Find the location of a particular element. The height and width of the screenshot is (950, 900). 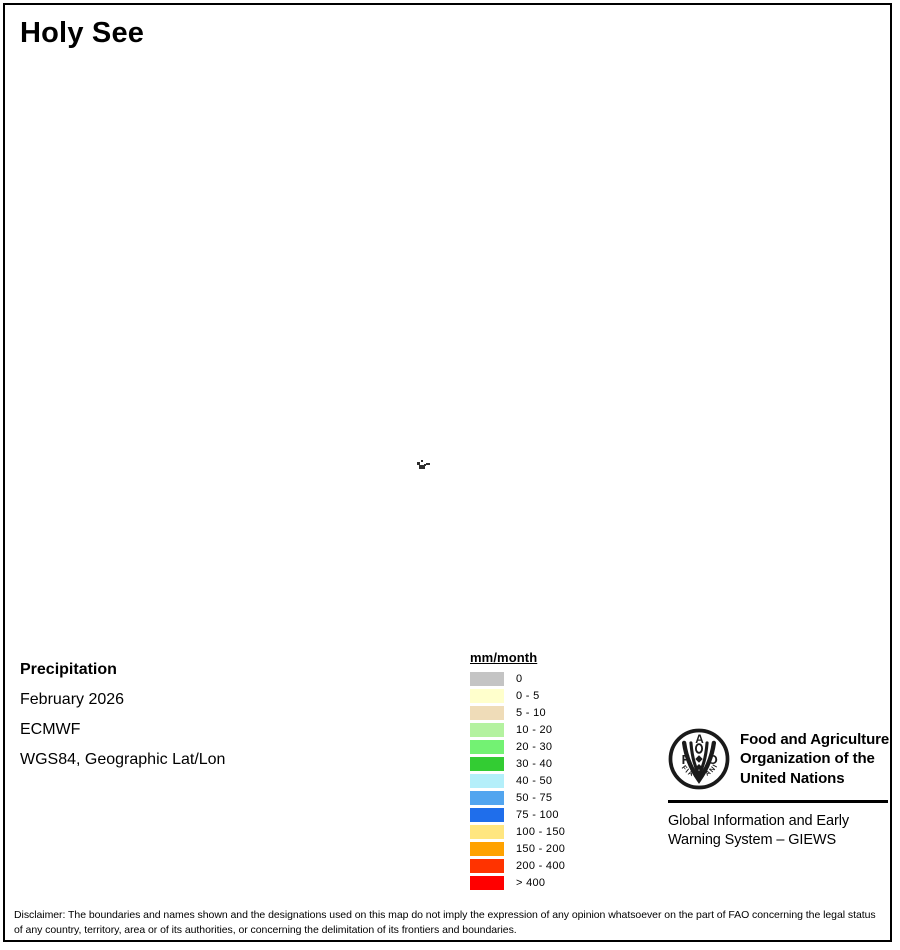

legend-label: 10 - 20 is located at coordinates (534, 729).